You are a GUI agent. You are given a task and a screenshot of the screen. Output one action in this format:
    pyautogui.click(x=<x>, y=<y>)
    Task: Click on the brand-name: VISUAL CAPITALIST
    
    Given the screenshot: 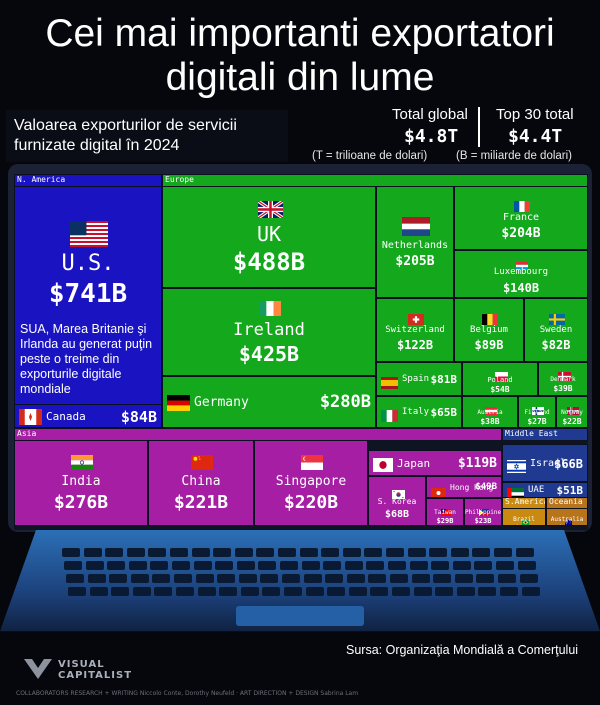 What is the action you would take?
    pyautogui.click(x=95, y=670)
    